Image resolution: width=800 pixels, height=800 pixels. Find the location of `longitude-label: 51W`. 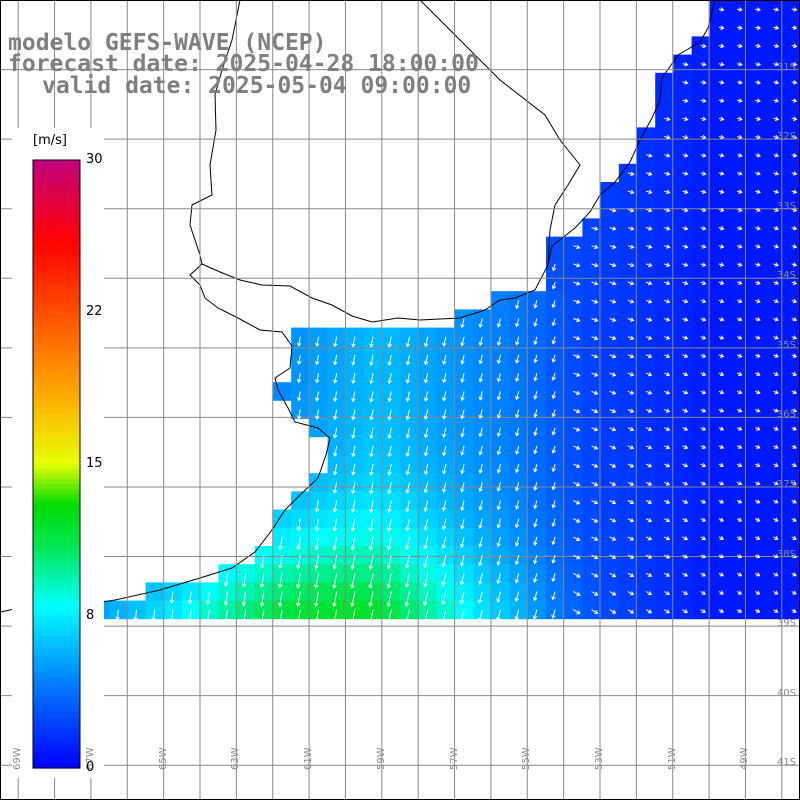

longitude-label: 51W is located at coordinates (672, 758).